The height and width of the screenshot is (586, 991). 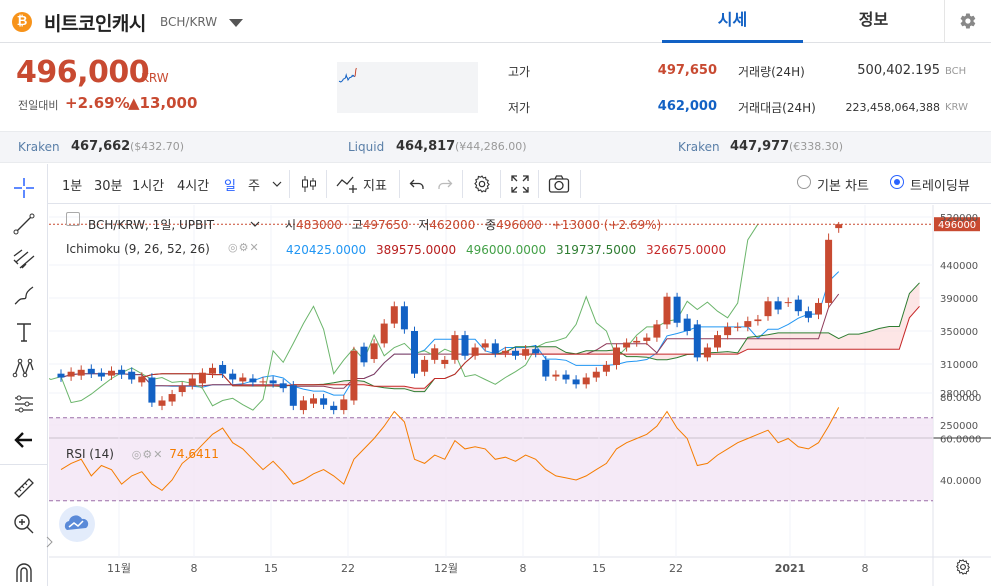 What do you see at coordinates (277, 184) in the screenshot?
I see `interval-chevron-down-icon` at bounding box center [277, 184].